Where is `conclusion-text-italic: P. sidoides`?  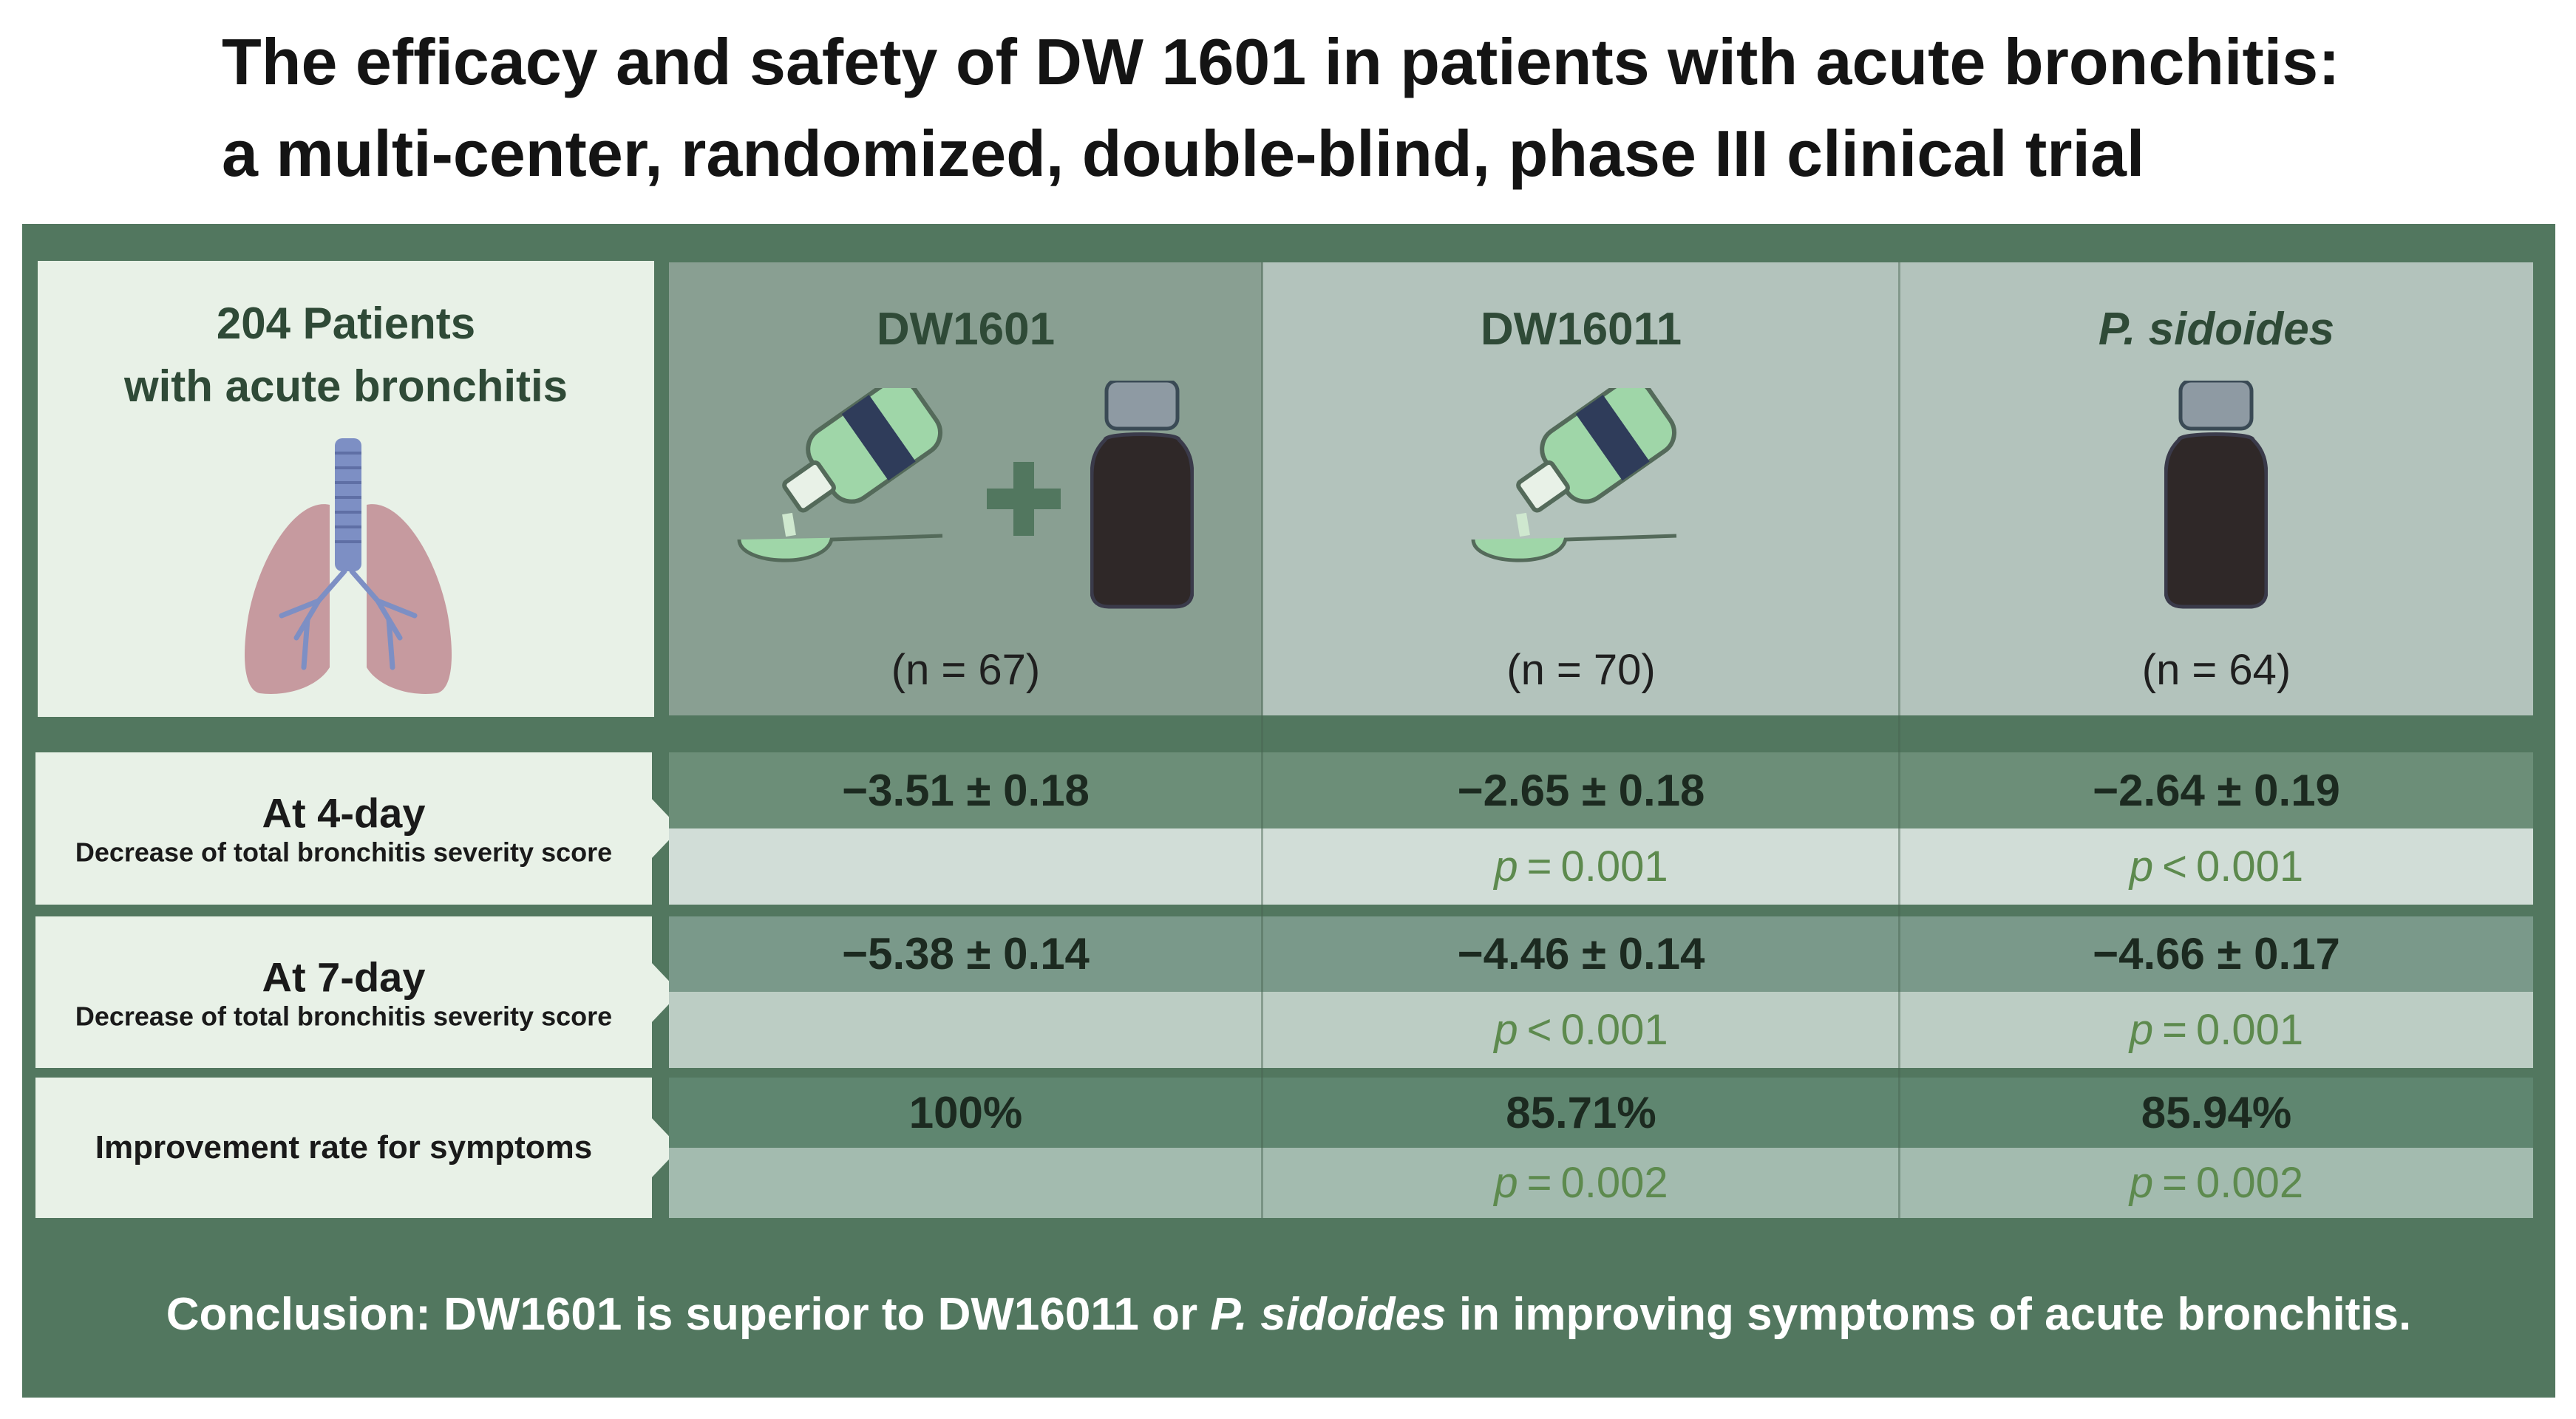 conclusion-text-italic: P. sidoides is located at coordinates (1328, 1314).